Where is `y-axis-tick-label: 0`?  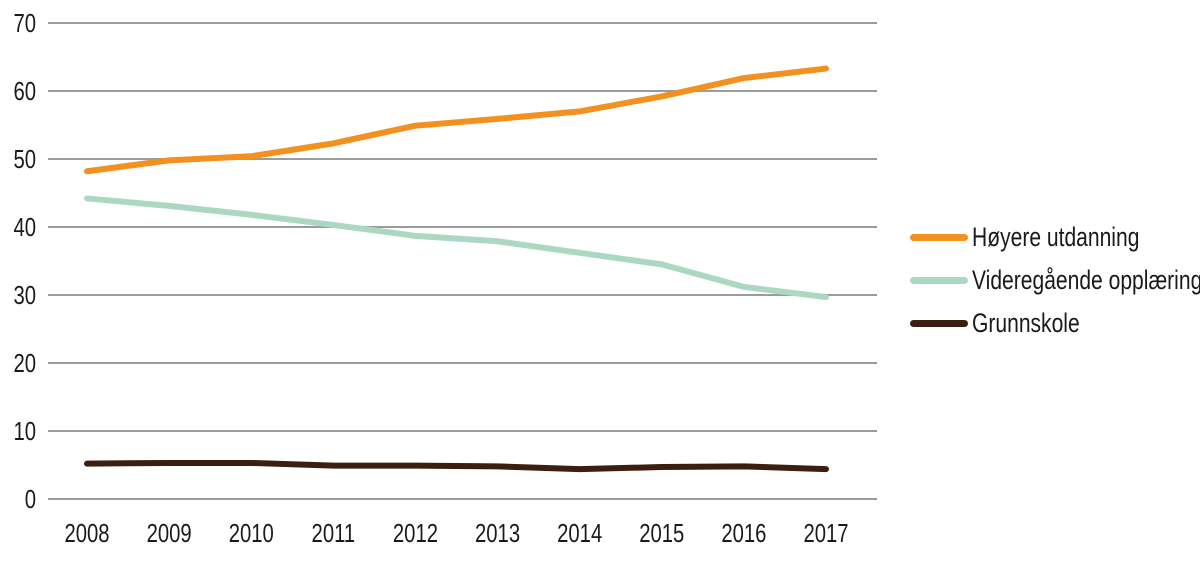
y-axis-tick-label: 0 is located at coordinates (30, 499).